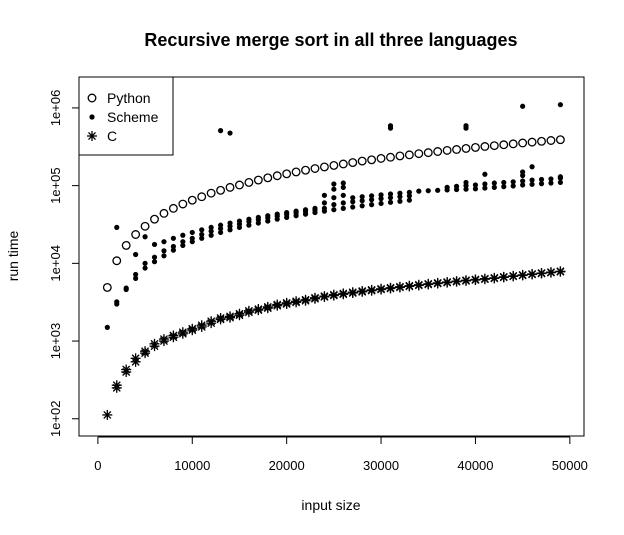 Image resolution: width=624 pixels, height=535 pixels. I want to click on x-tick-label: 40000, so click(475, 465).